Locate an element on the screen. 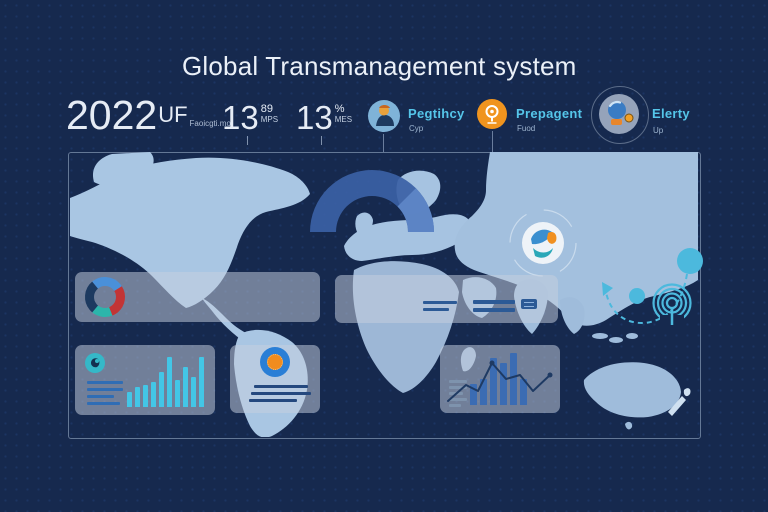  legend-sublabel-3: Up is located at coordinates (658, 130).